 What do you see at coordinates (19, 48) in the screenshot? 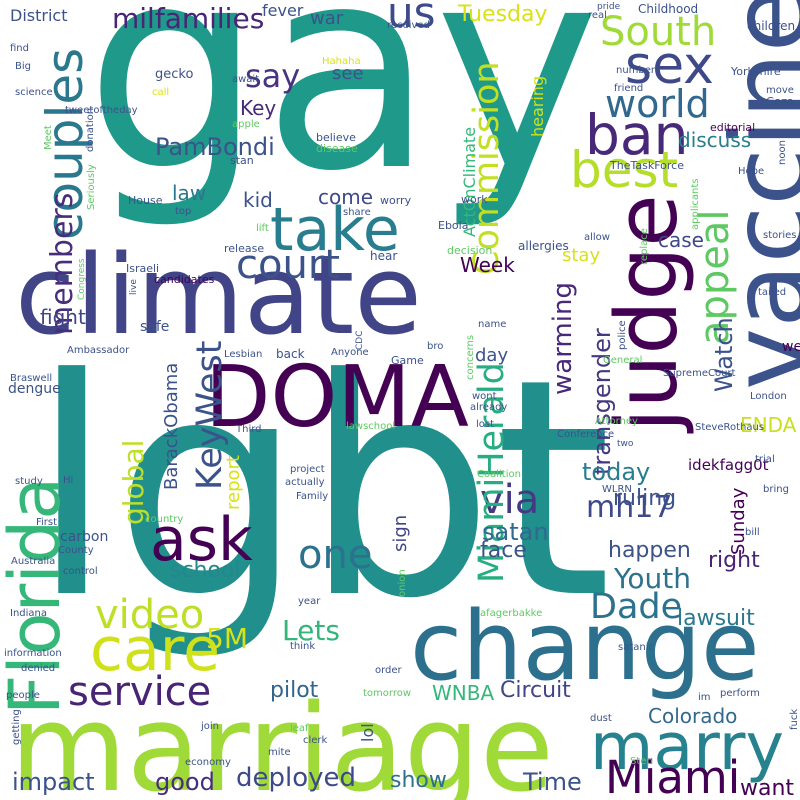
I see `word: find` at bounding box center [19, 48].